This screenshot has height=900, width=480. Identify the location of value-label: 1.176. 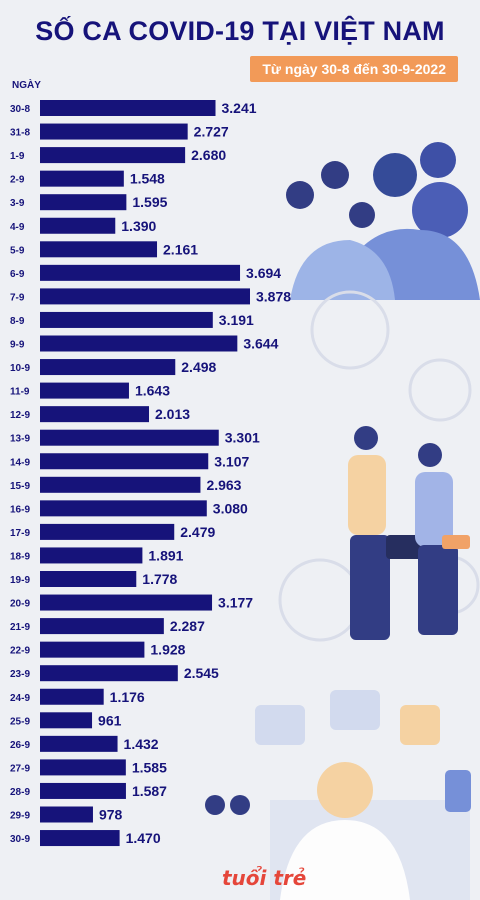
(127, 697).